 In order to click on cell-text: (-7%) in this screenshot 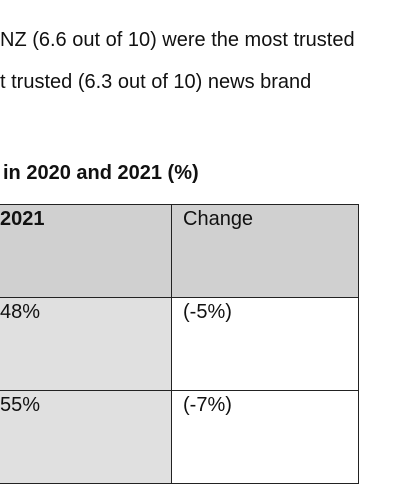, I will do `click(207, 405)`.